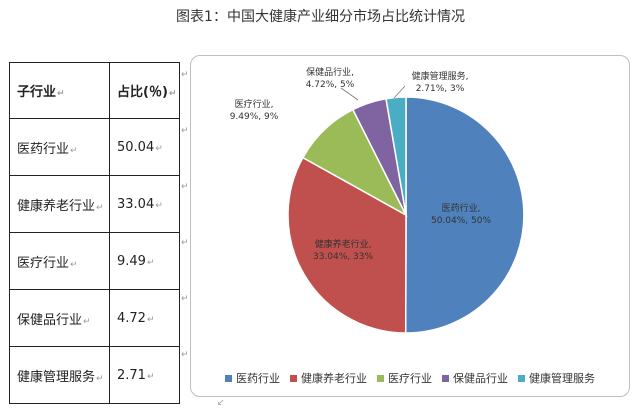 Image resolution: width=641 pixels, height=412 pixels. Describe the element at coordinates (144, 261) in the screenshot. I see `cell-value: 9.49↵` at that location.